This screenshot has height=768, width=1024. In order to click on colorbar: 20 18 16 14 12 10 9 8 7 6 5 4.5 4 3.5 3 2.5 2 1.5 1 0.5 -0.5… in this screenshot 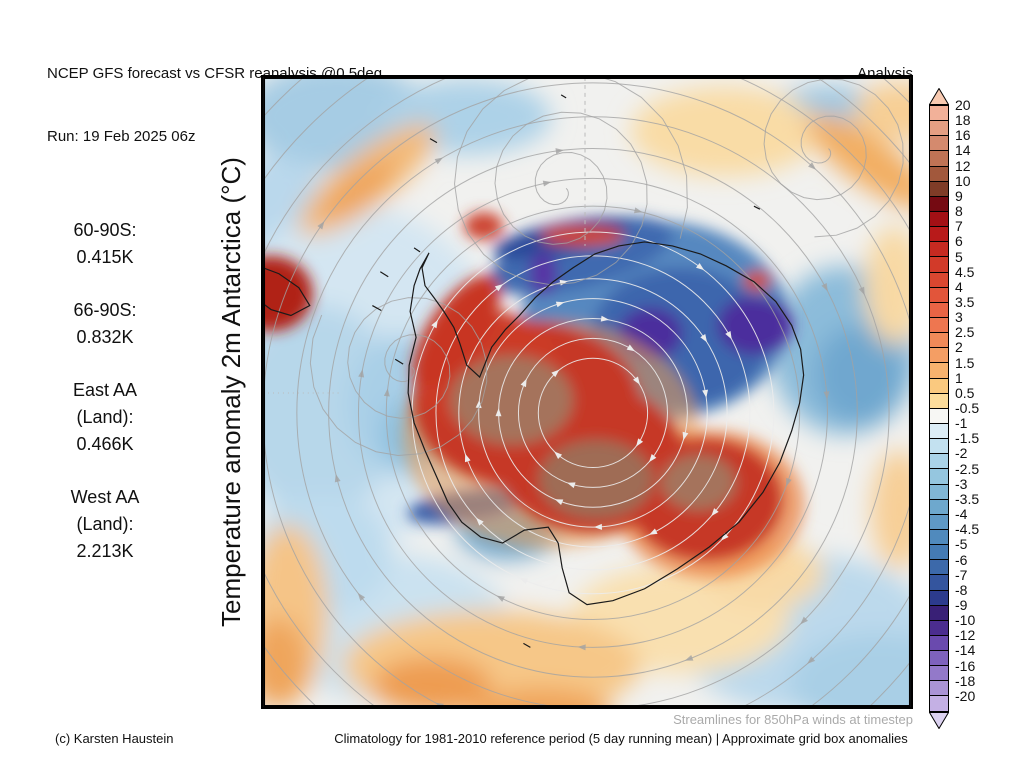, I will do `click(965, 408)`.